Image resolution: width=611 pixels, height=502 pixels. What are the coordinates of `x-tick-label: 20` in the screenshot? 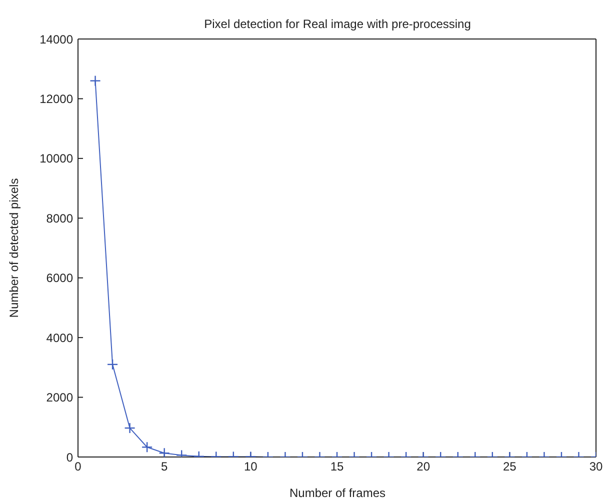 It's located at (423, 467).